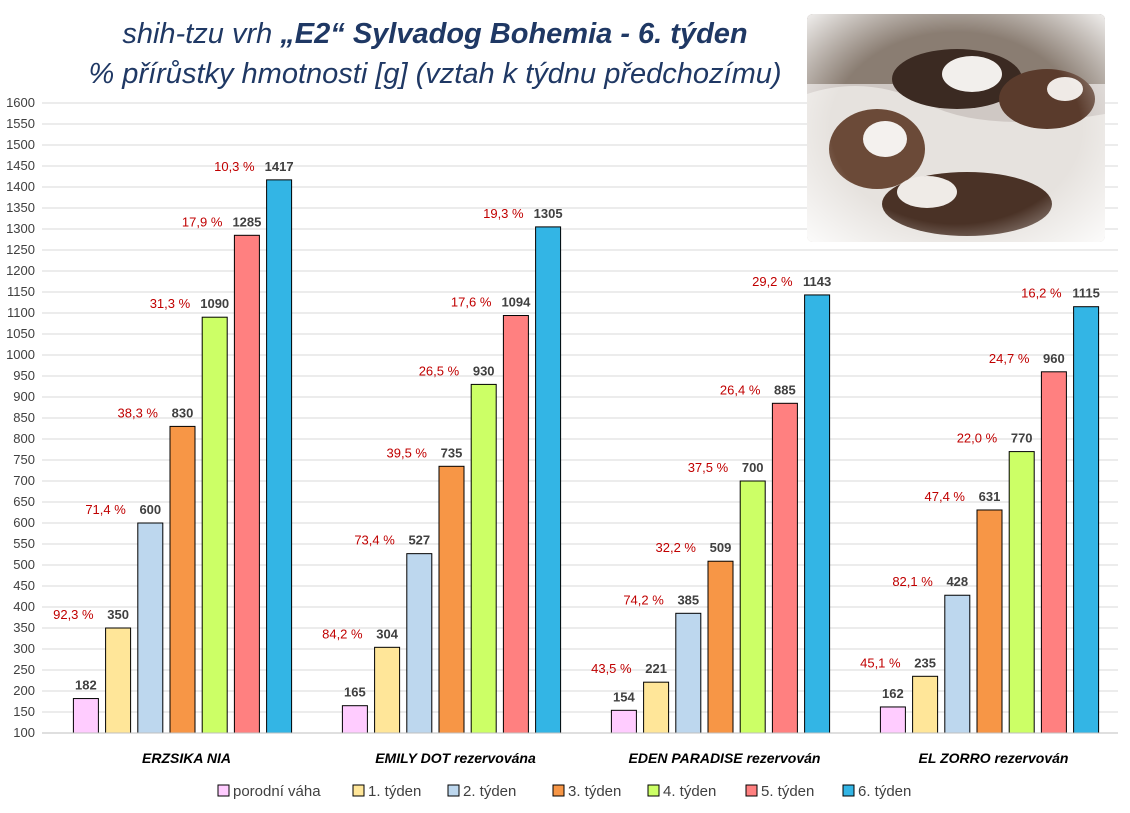  Describe the element at coordinates (374, 540) in the screenshot. I see `percent-label: 73,4 %` at that location.